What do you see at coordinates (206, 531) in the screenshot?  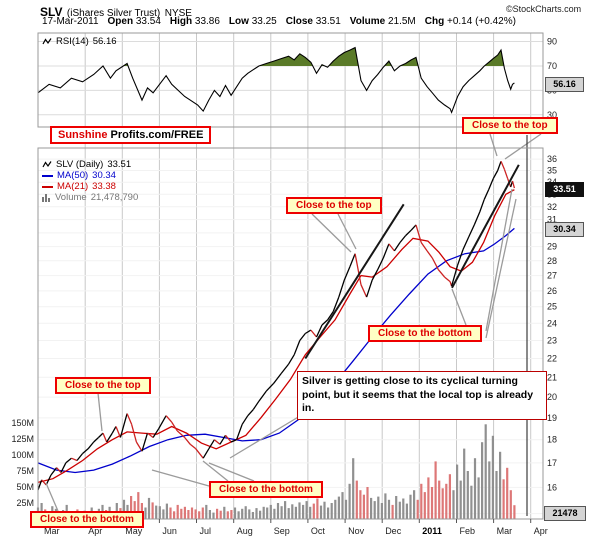 I see `svg-text: Jul` at bounding box center [206, 531].